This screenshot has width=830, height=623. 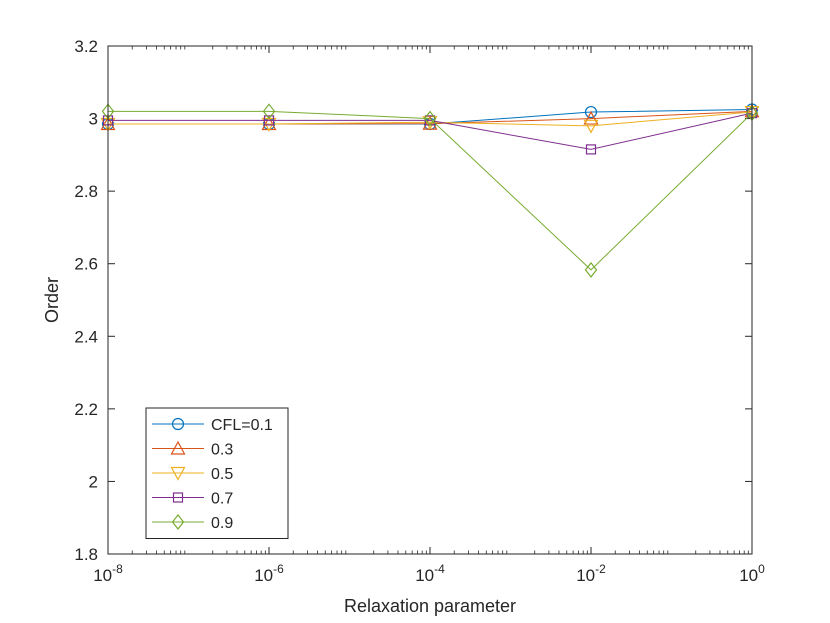 I want to click on x-tick-label: 10⁻⁸, so click(x=108, y=573).